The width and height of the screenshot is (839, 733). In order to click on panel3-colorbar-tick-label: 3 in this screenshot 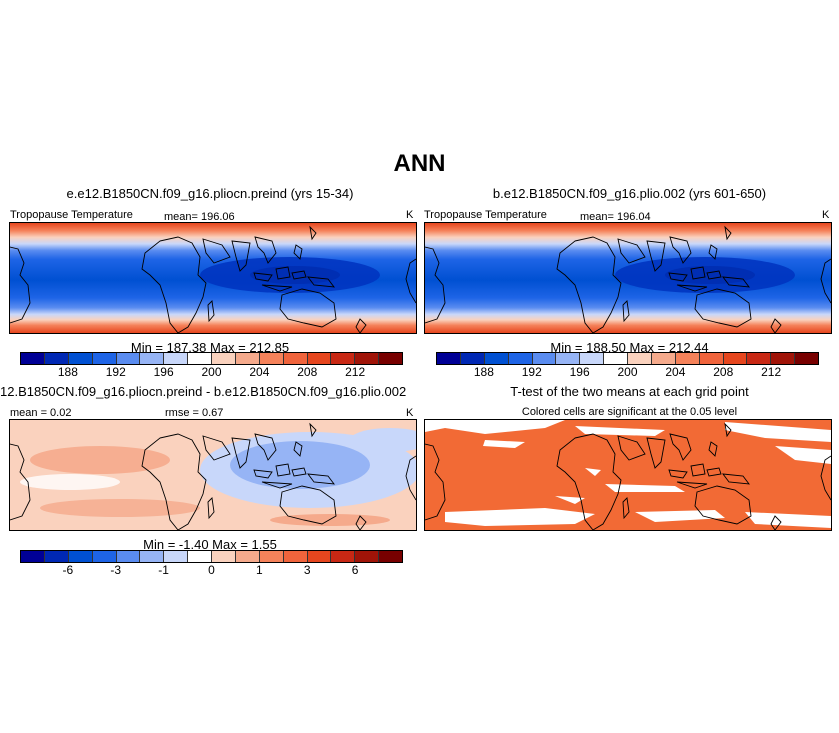, I will do `click(307, 570)`.